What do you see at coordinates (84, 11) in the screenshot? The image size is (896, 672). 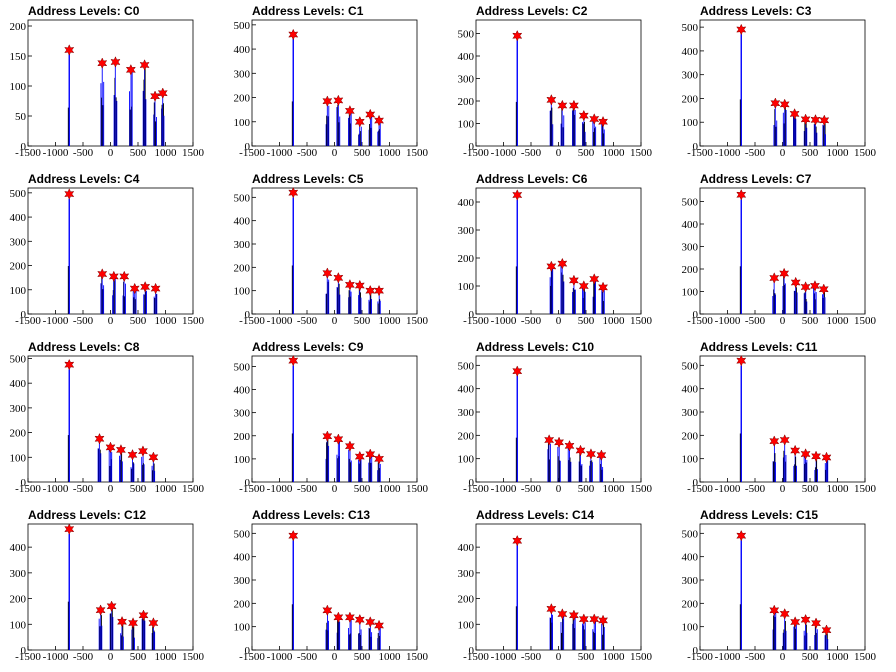 I see `chart-title: Address Levels: C0` at bounding box center [84, 11].